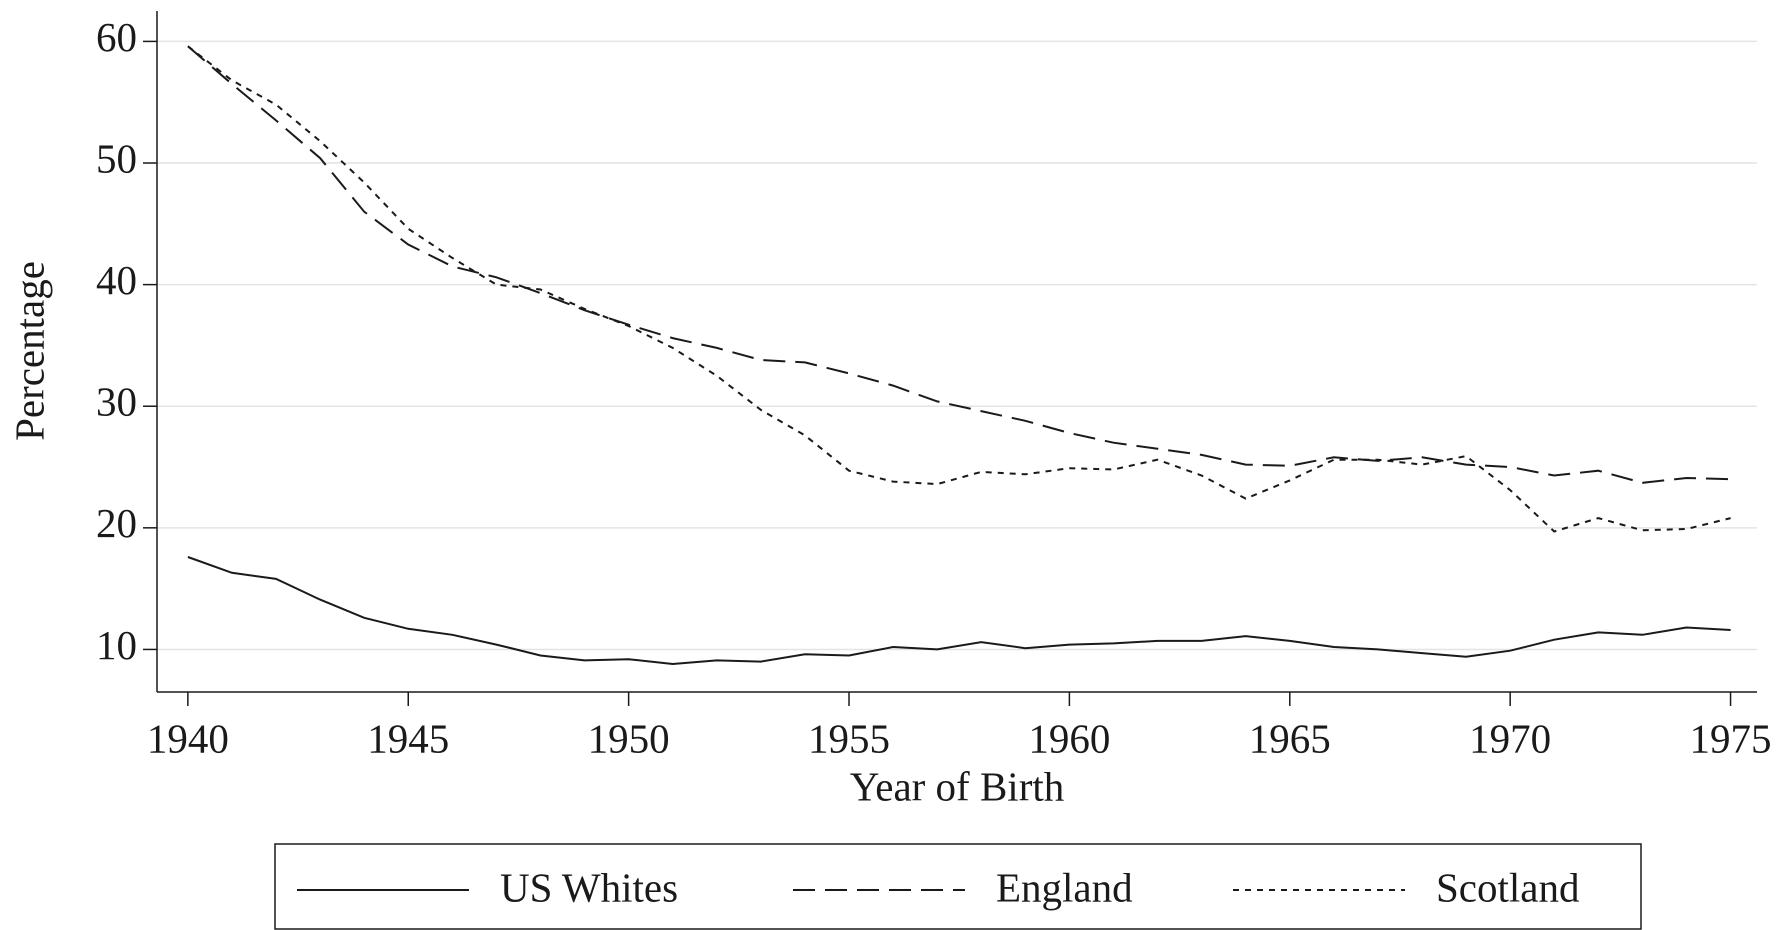 Image resolution: width=1777 pixels, height=930 pixels. What do you see at coordinates (957, 786) in the screenshot?
I see `x-axis-title: Year of Birth` at bounding box center [957, 786].